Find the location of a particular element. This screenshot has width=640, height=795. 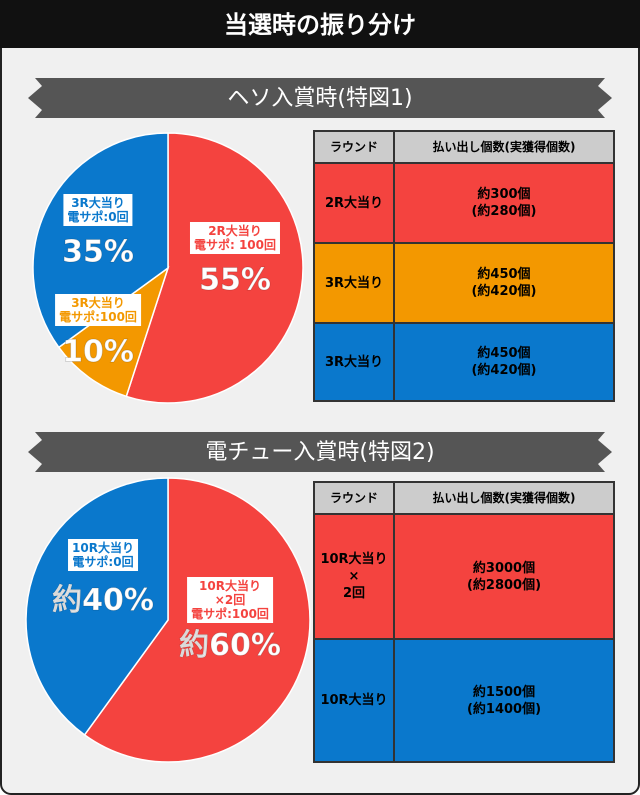

page-title: 当選時の振り分け is located at coordinates (320, 25).